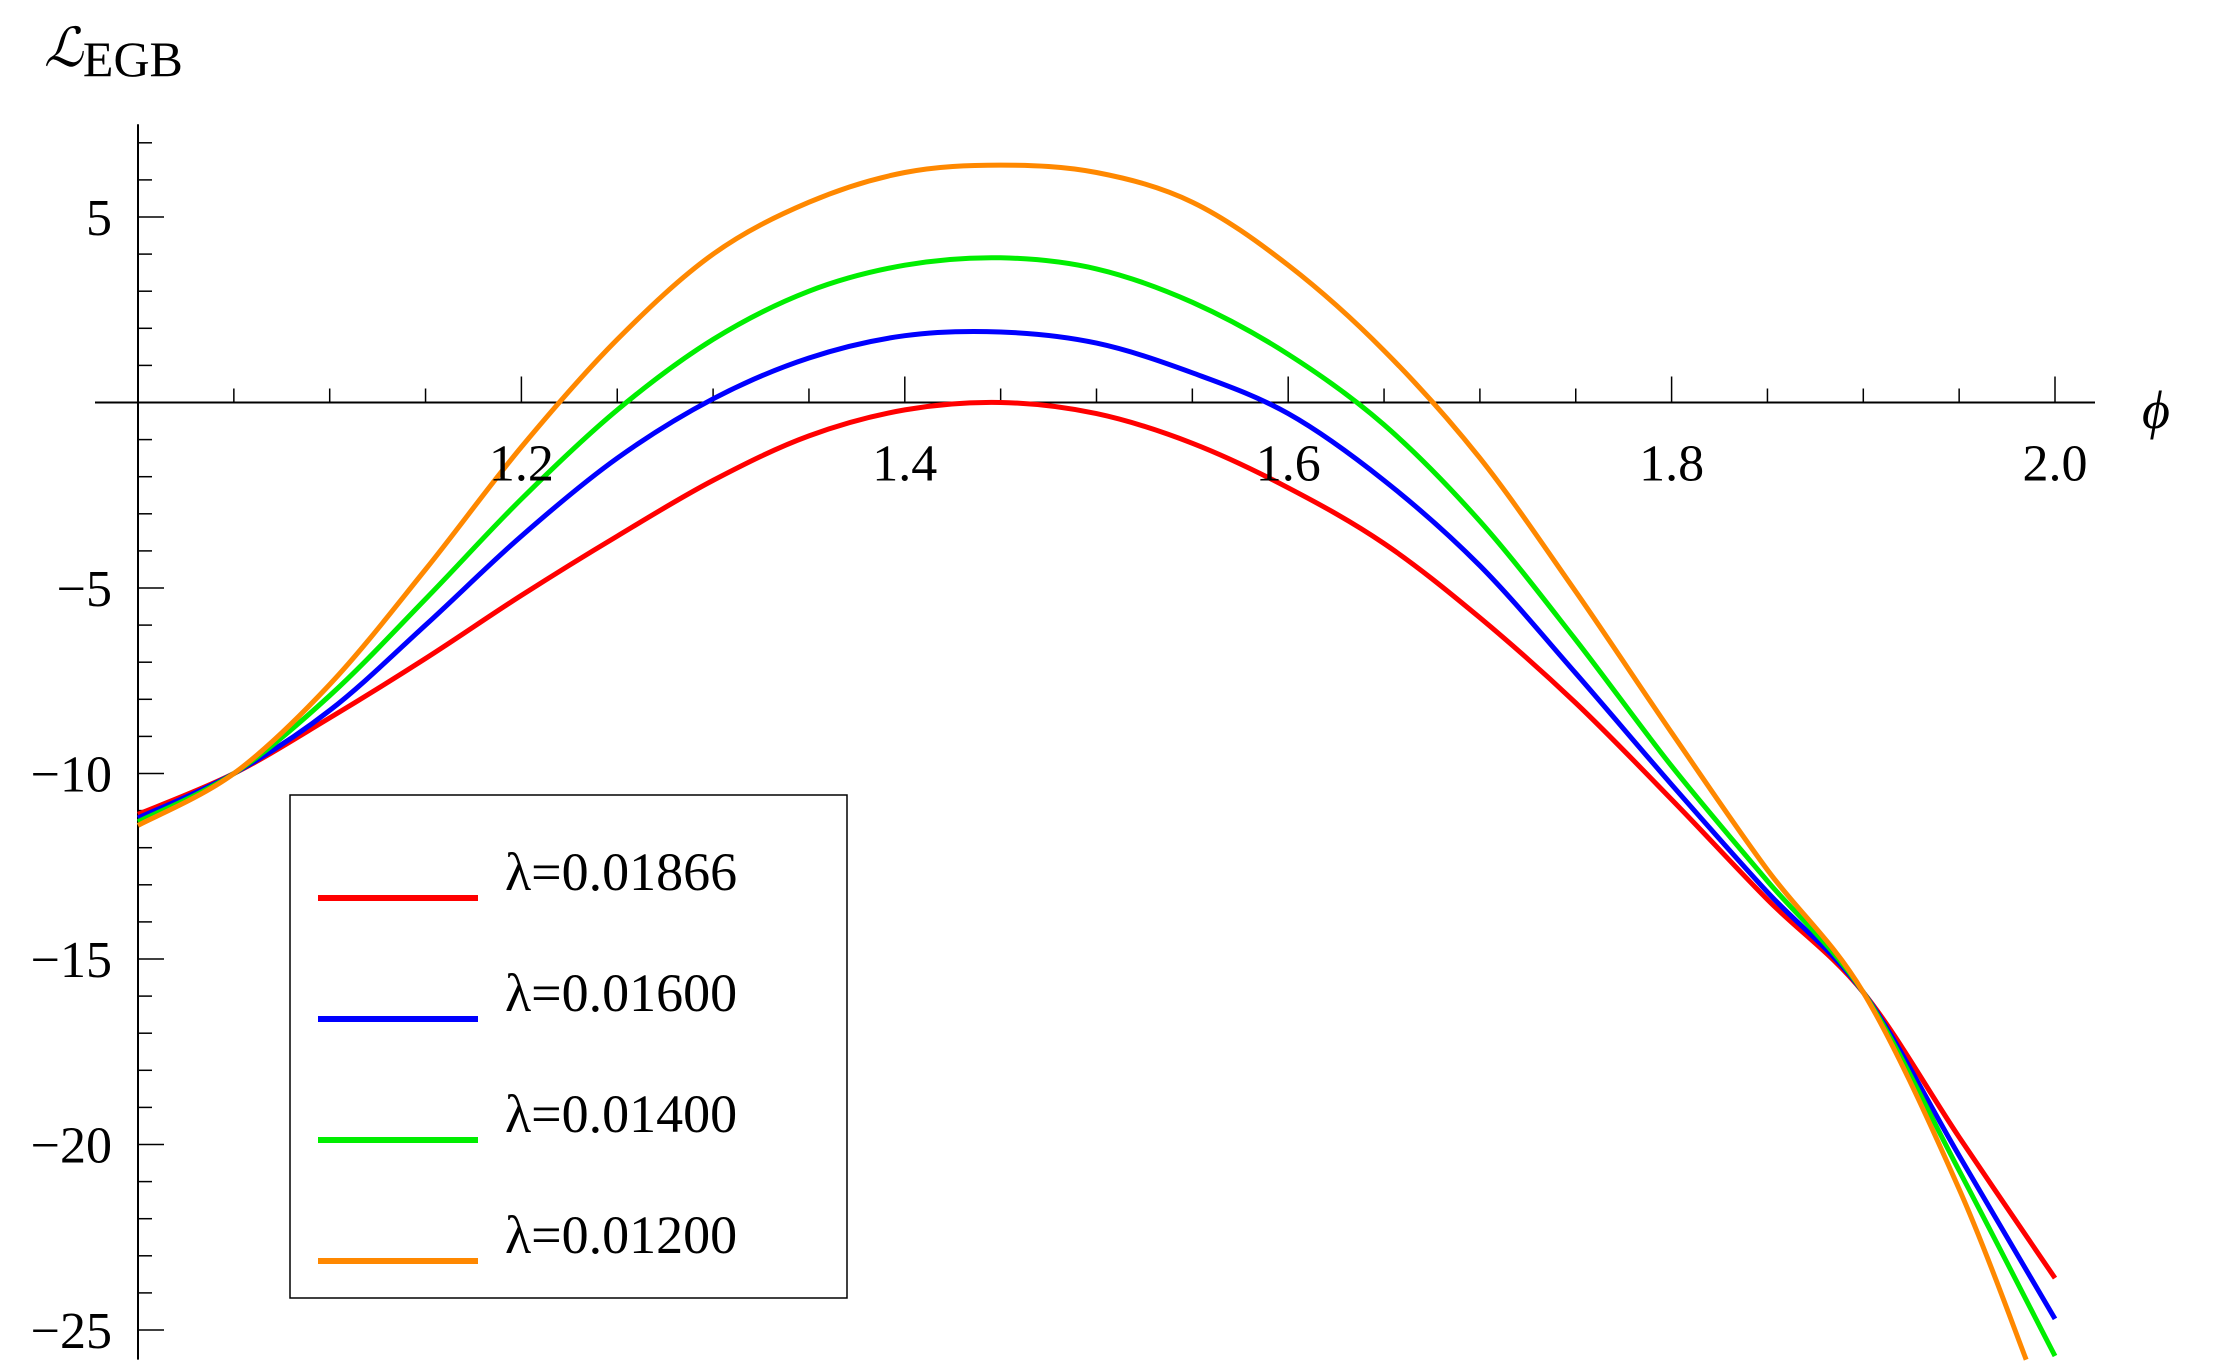  I want to click on y-tick-label: −25, so click(71, 1331).